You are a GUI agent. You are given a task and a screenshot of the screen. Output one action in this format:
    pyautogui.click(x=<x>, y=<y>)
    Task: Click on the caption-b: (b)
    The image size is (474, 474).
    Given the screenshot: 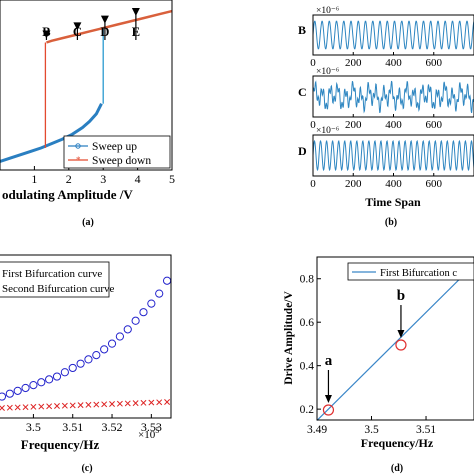 What is the action you would take?
    pyautogui.click(x=391, y=222)
    